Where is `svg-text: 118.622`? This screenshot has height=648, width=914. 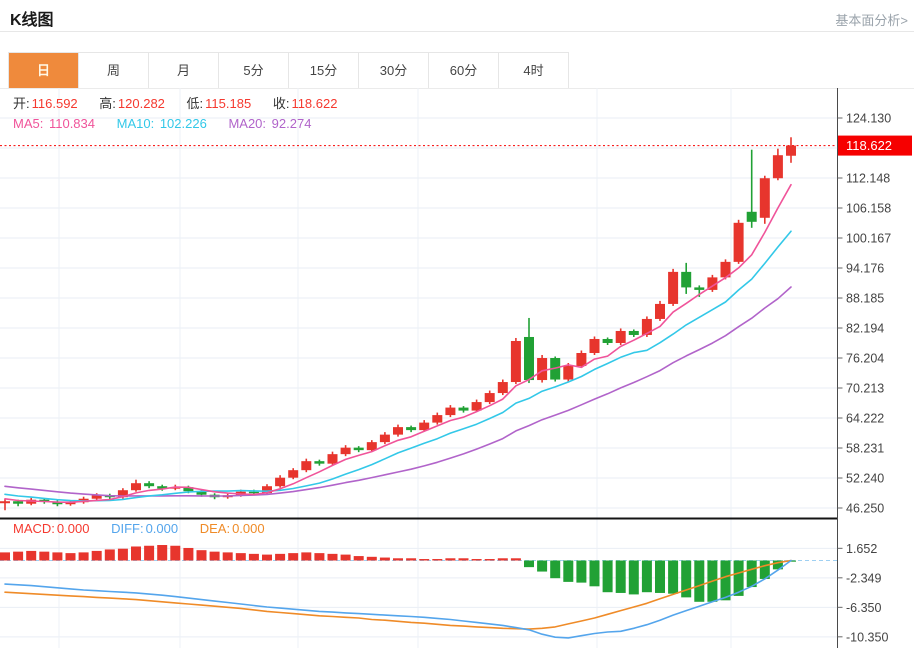 svg-text: 118.622 is located at coordinates (869, 145).